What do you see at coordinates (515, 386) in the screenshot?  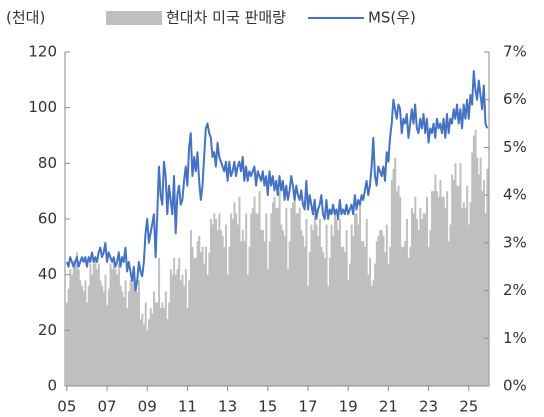 I see `y2-tick-label: 0%` at bounding box center [515, 386].